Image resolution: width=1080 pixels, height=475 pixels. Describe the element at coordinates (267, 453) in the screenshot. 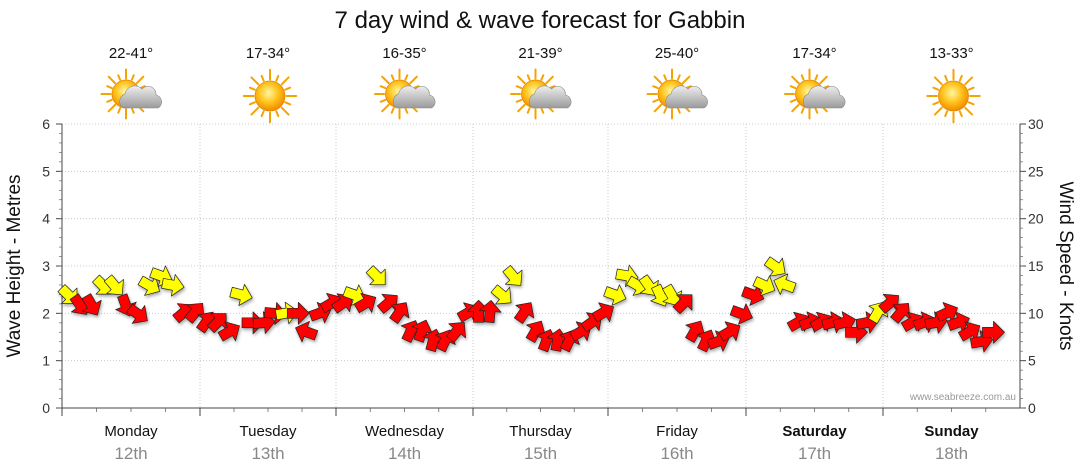

I see `day-date-label: 13th` at that location.